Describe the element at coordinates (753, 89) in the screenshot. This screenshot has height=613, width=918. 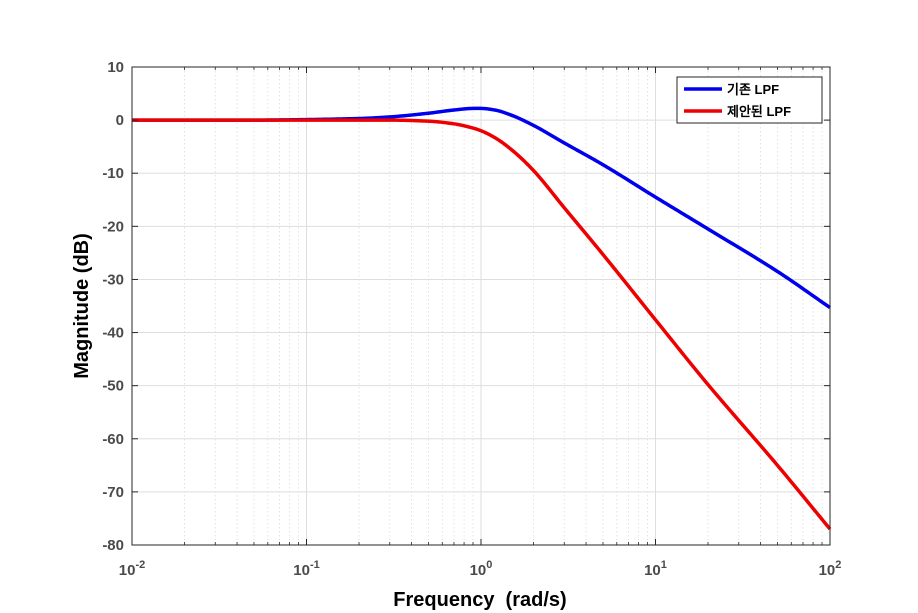
I see `legend-label-series-1: 기존 LPF` at that location.